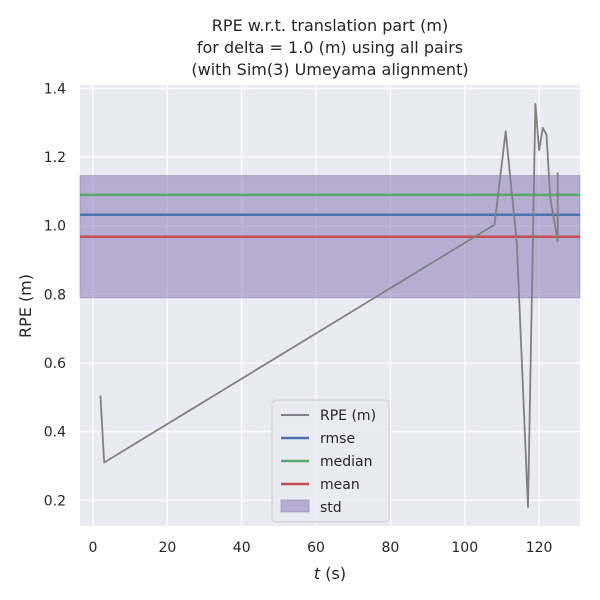 The image size is (600, 600). I want to click on x-tick-label: 40, so click(242, 548).